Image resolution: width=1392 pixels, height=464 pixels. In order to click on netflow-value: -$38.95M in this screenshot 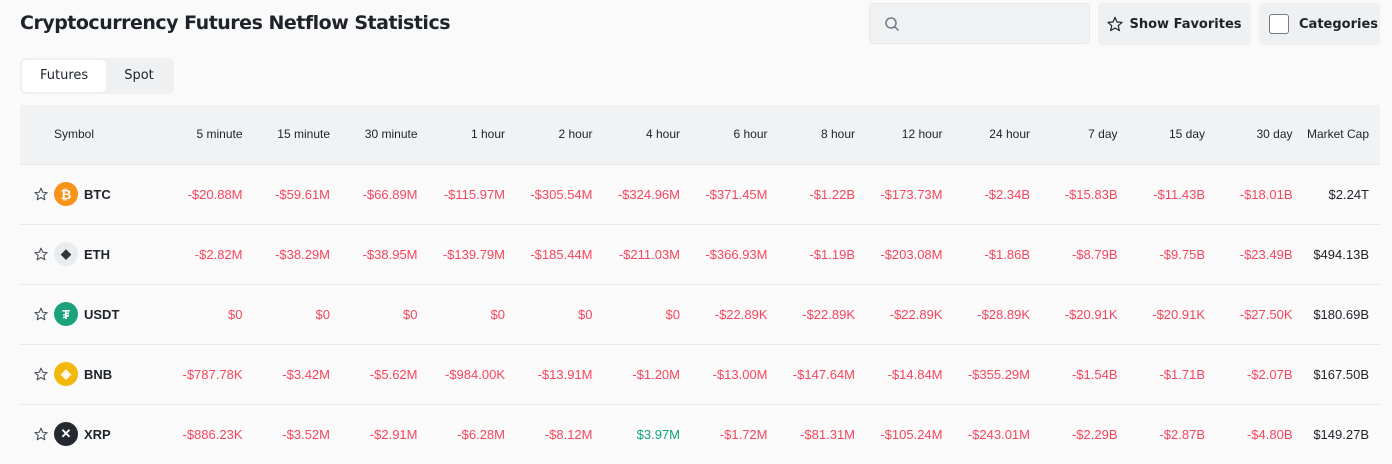, I will do `click(374, 253)`.